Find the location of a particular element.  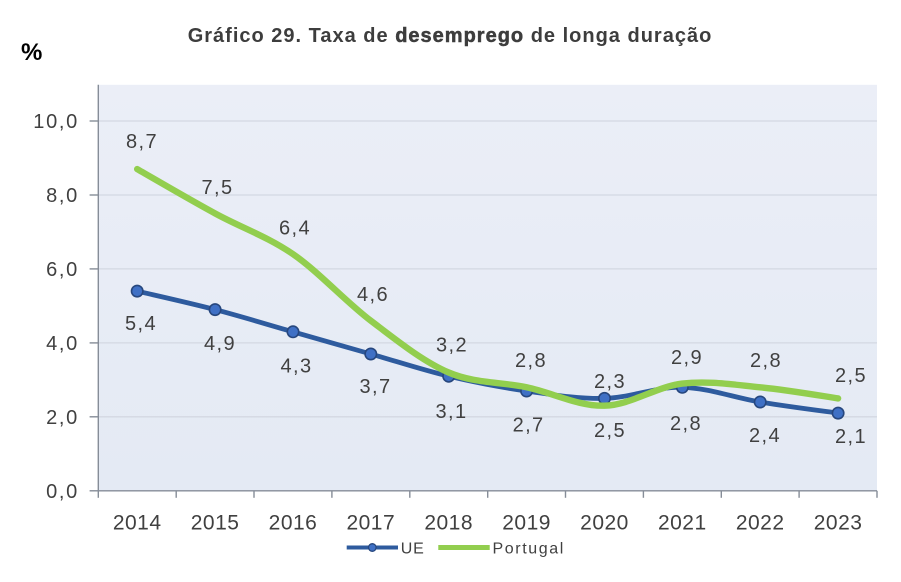

svg-text: 10,0 is located at coordinates (56, 122).